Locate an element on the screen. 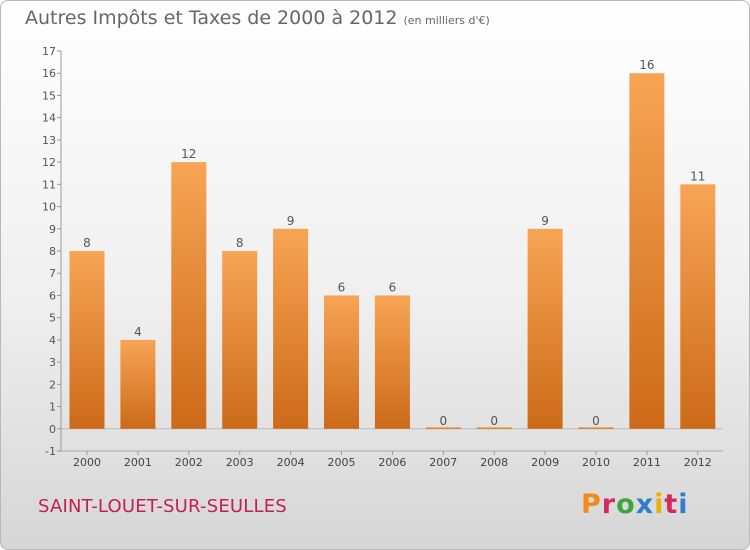 This screenshot has width=750, height=550. y-tick-label: 2 is located at coordinates (52, 384).